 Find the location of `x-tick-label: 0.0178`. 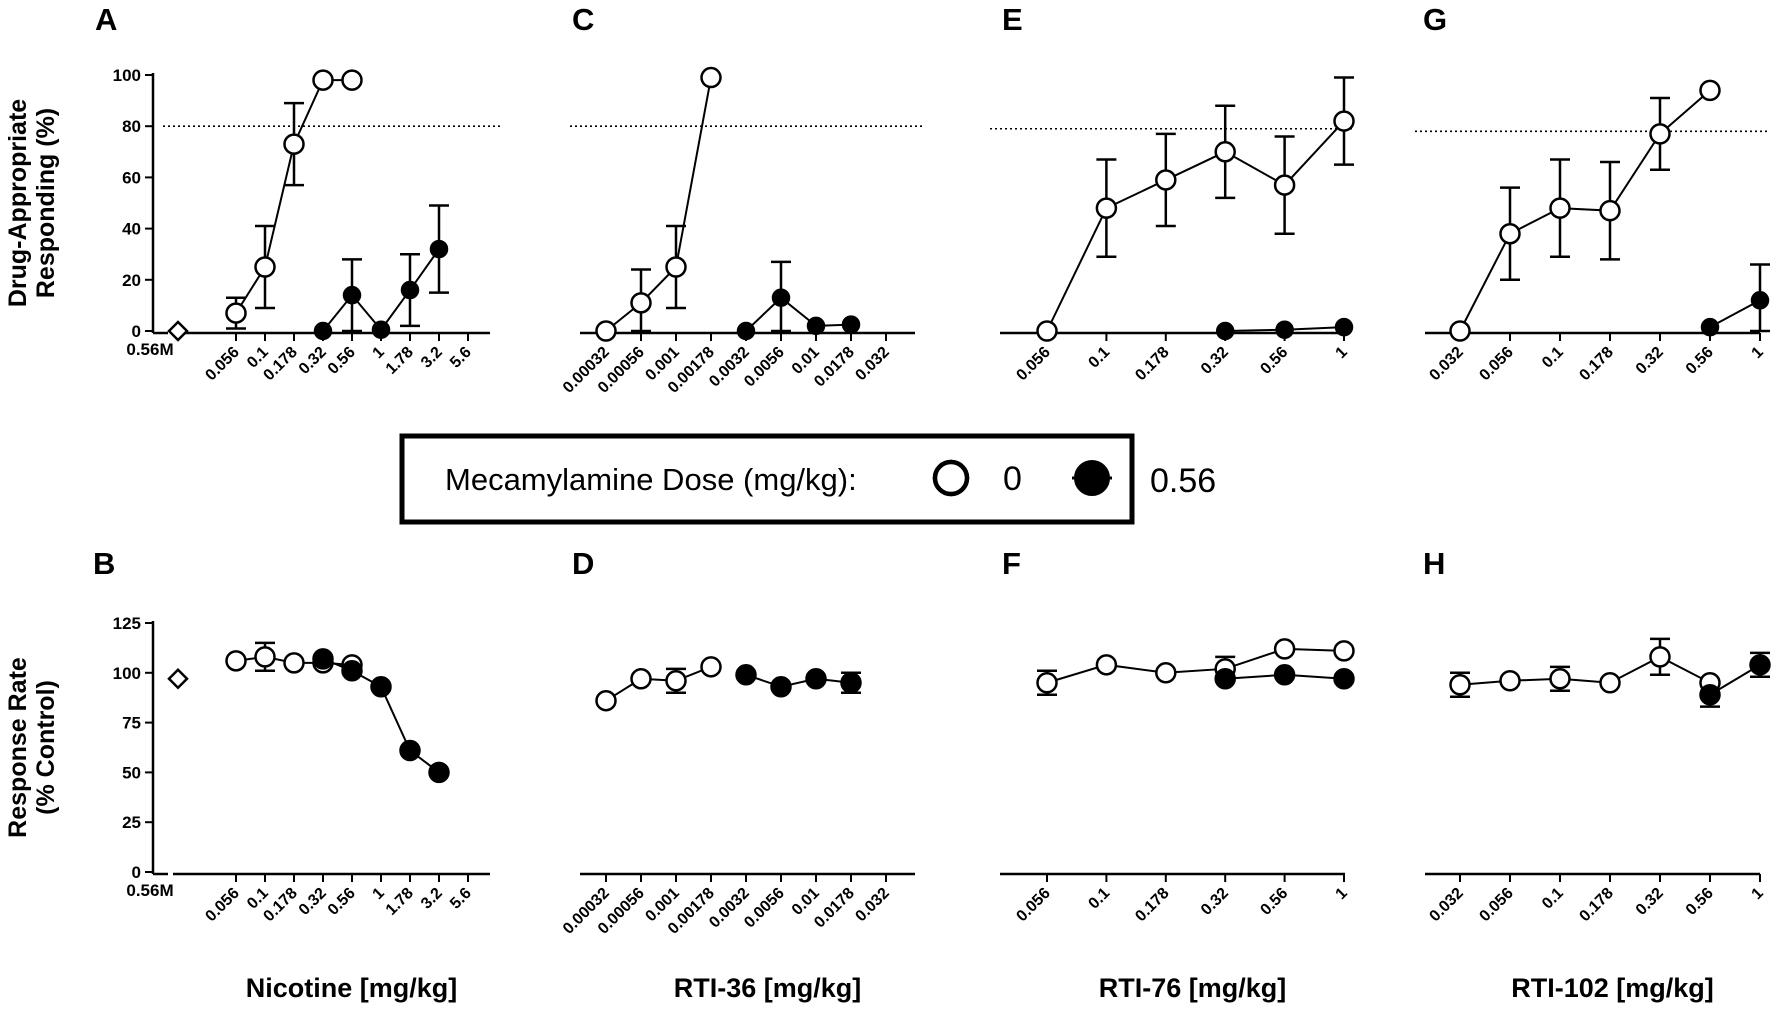

x-tick-label: 0.0178 is located at coordinates (834, 367).